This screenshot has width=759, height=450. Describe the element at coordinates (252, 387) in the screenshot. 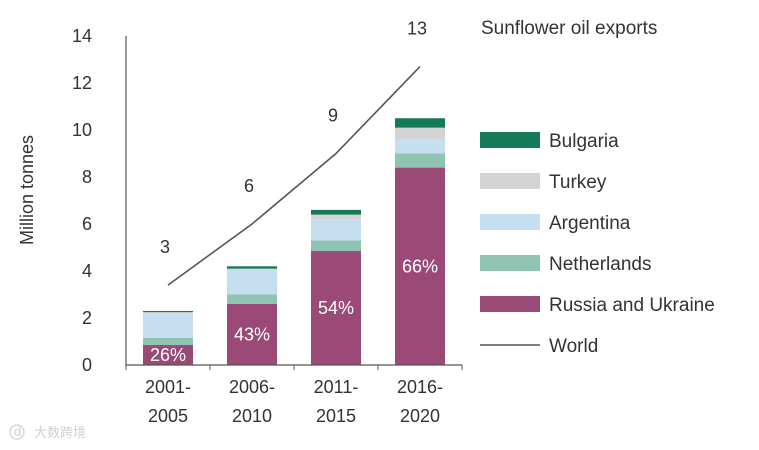

I see `x-tick-label: 2006-` at that location.